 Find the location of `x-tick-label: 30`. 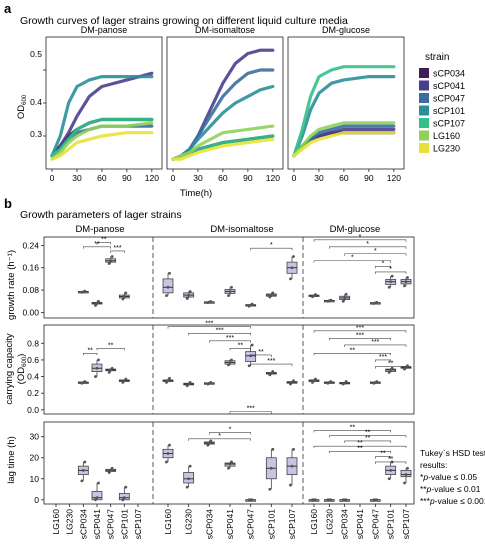

x-tick-label: 30 is located at coordinates (198, 178).